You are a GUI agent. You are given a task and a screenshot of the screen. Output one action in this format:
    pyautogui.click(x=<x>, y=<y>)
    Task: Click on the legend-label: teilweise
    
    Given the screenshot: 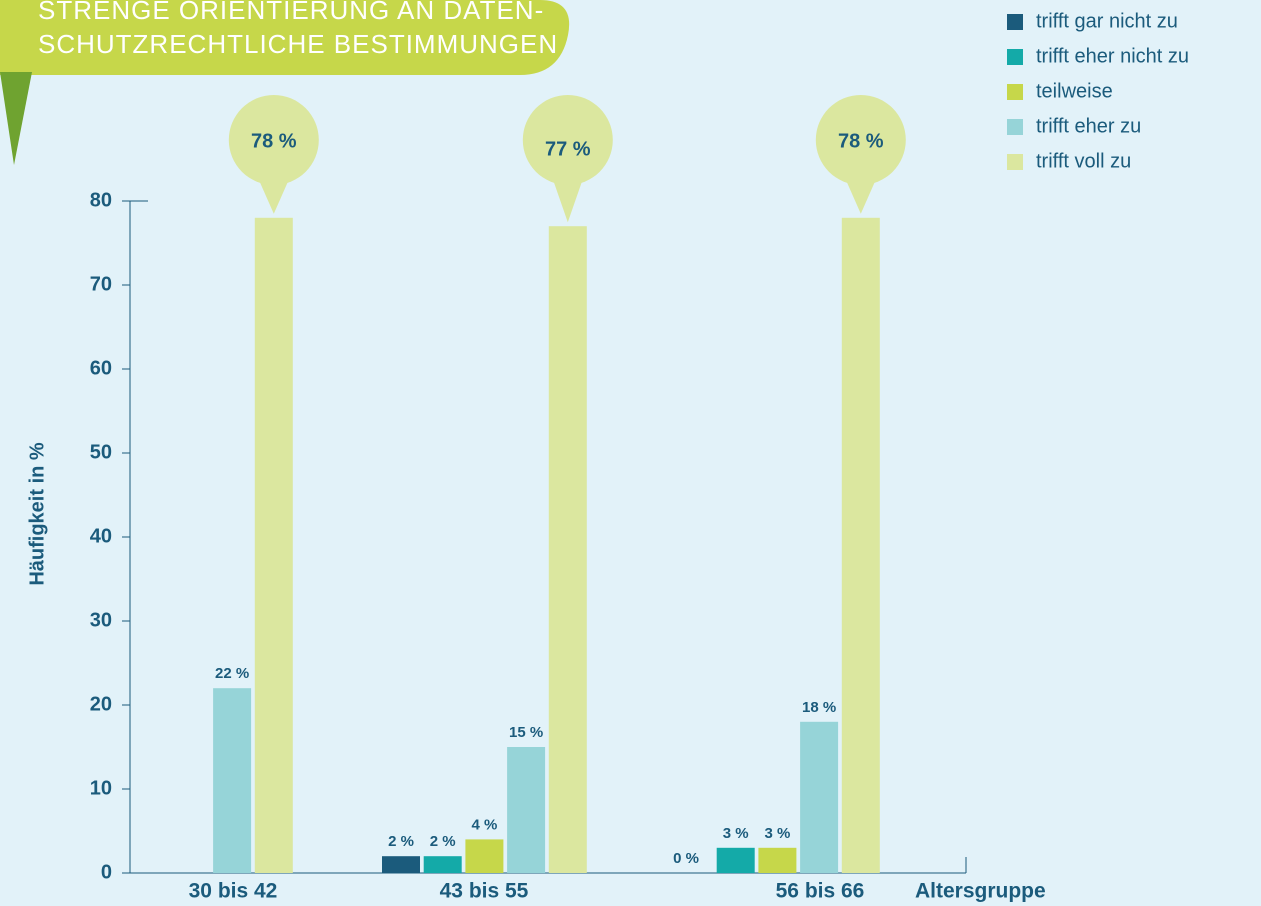 What is the action you would take?
    pyautogui.click(x=1074, y=91)
    